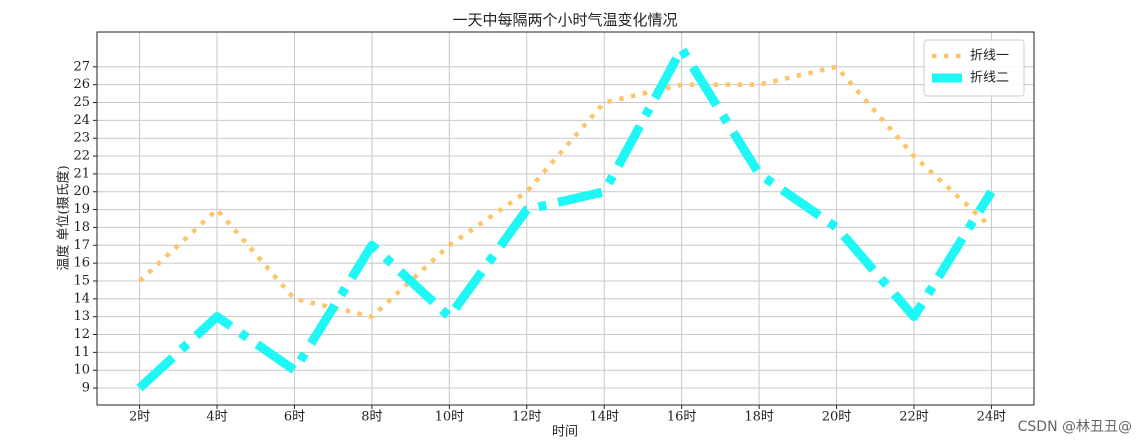 This screenshot has height=445, width=1138. Describe the element at coordinates (914, 417) in the screenshot. I see `x-tick-label: 22时` at that location.